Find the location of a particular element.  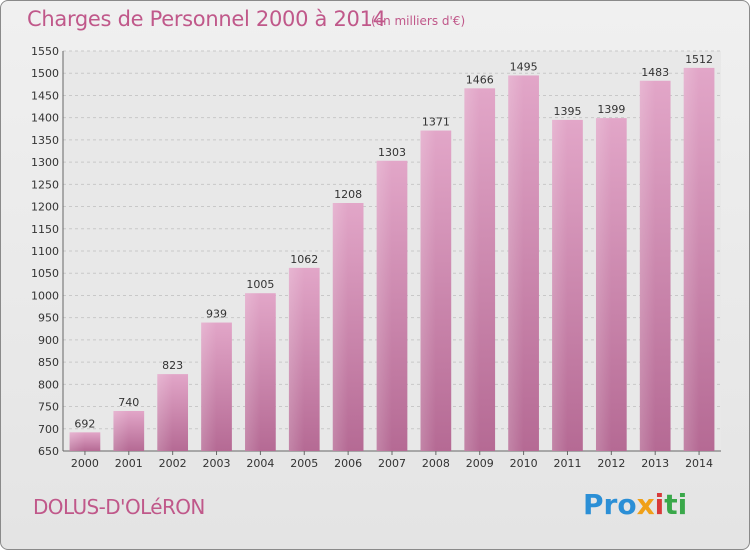

bar-value-label: 1495 is located at coordinates (524, 66).